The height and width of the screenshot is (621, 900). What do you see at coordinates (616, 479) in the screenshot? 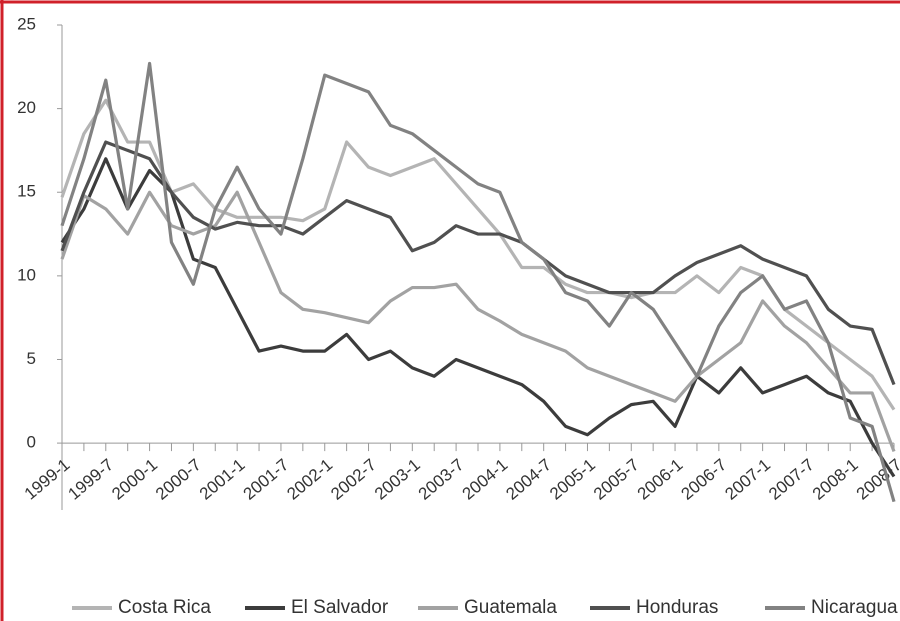
I see `x-tick-label: 2005-7` at bounding box center [616, 479].